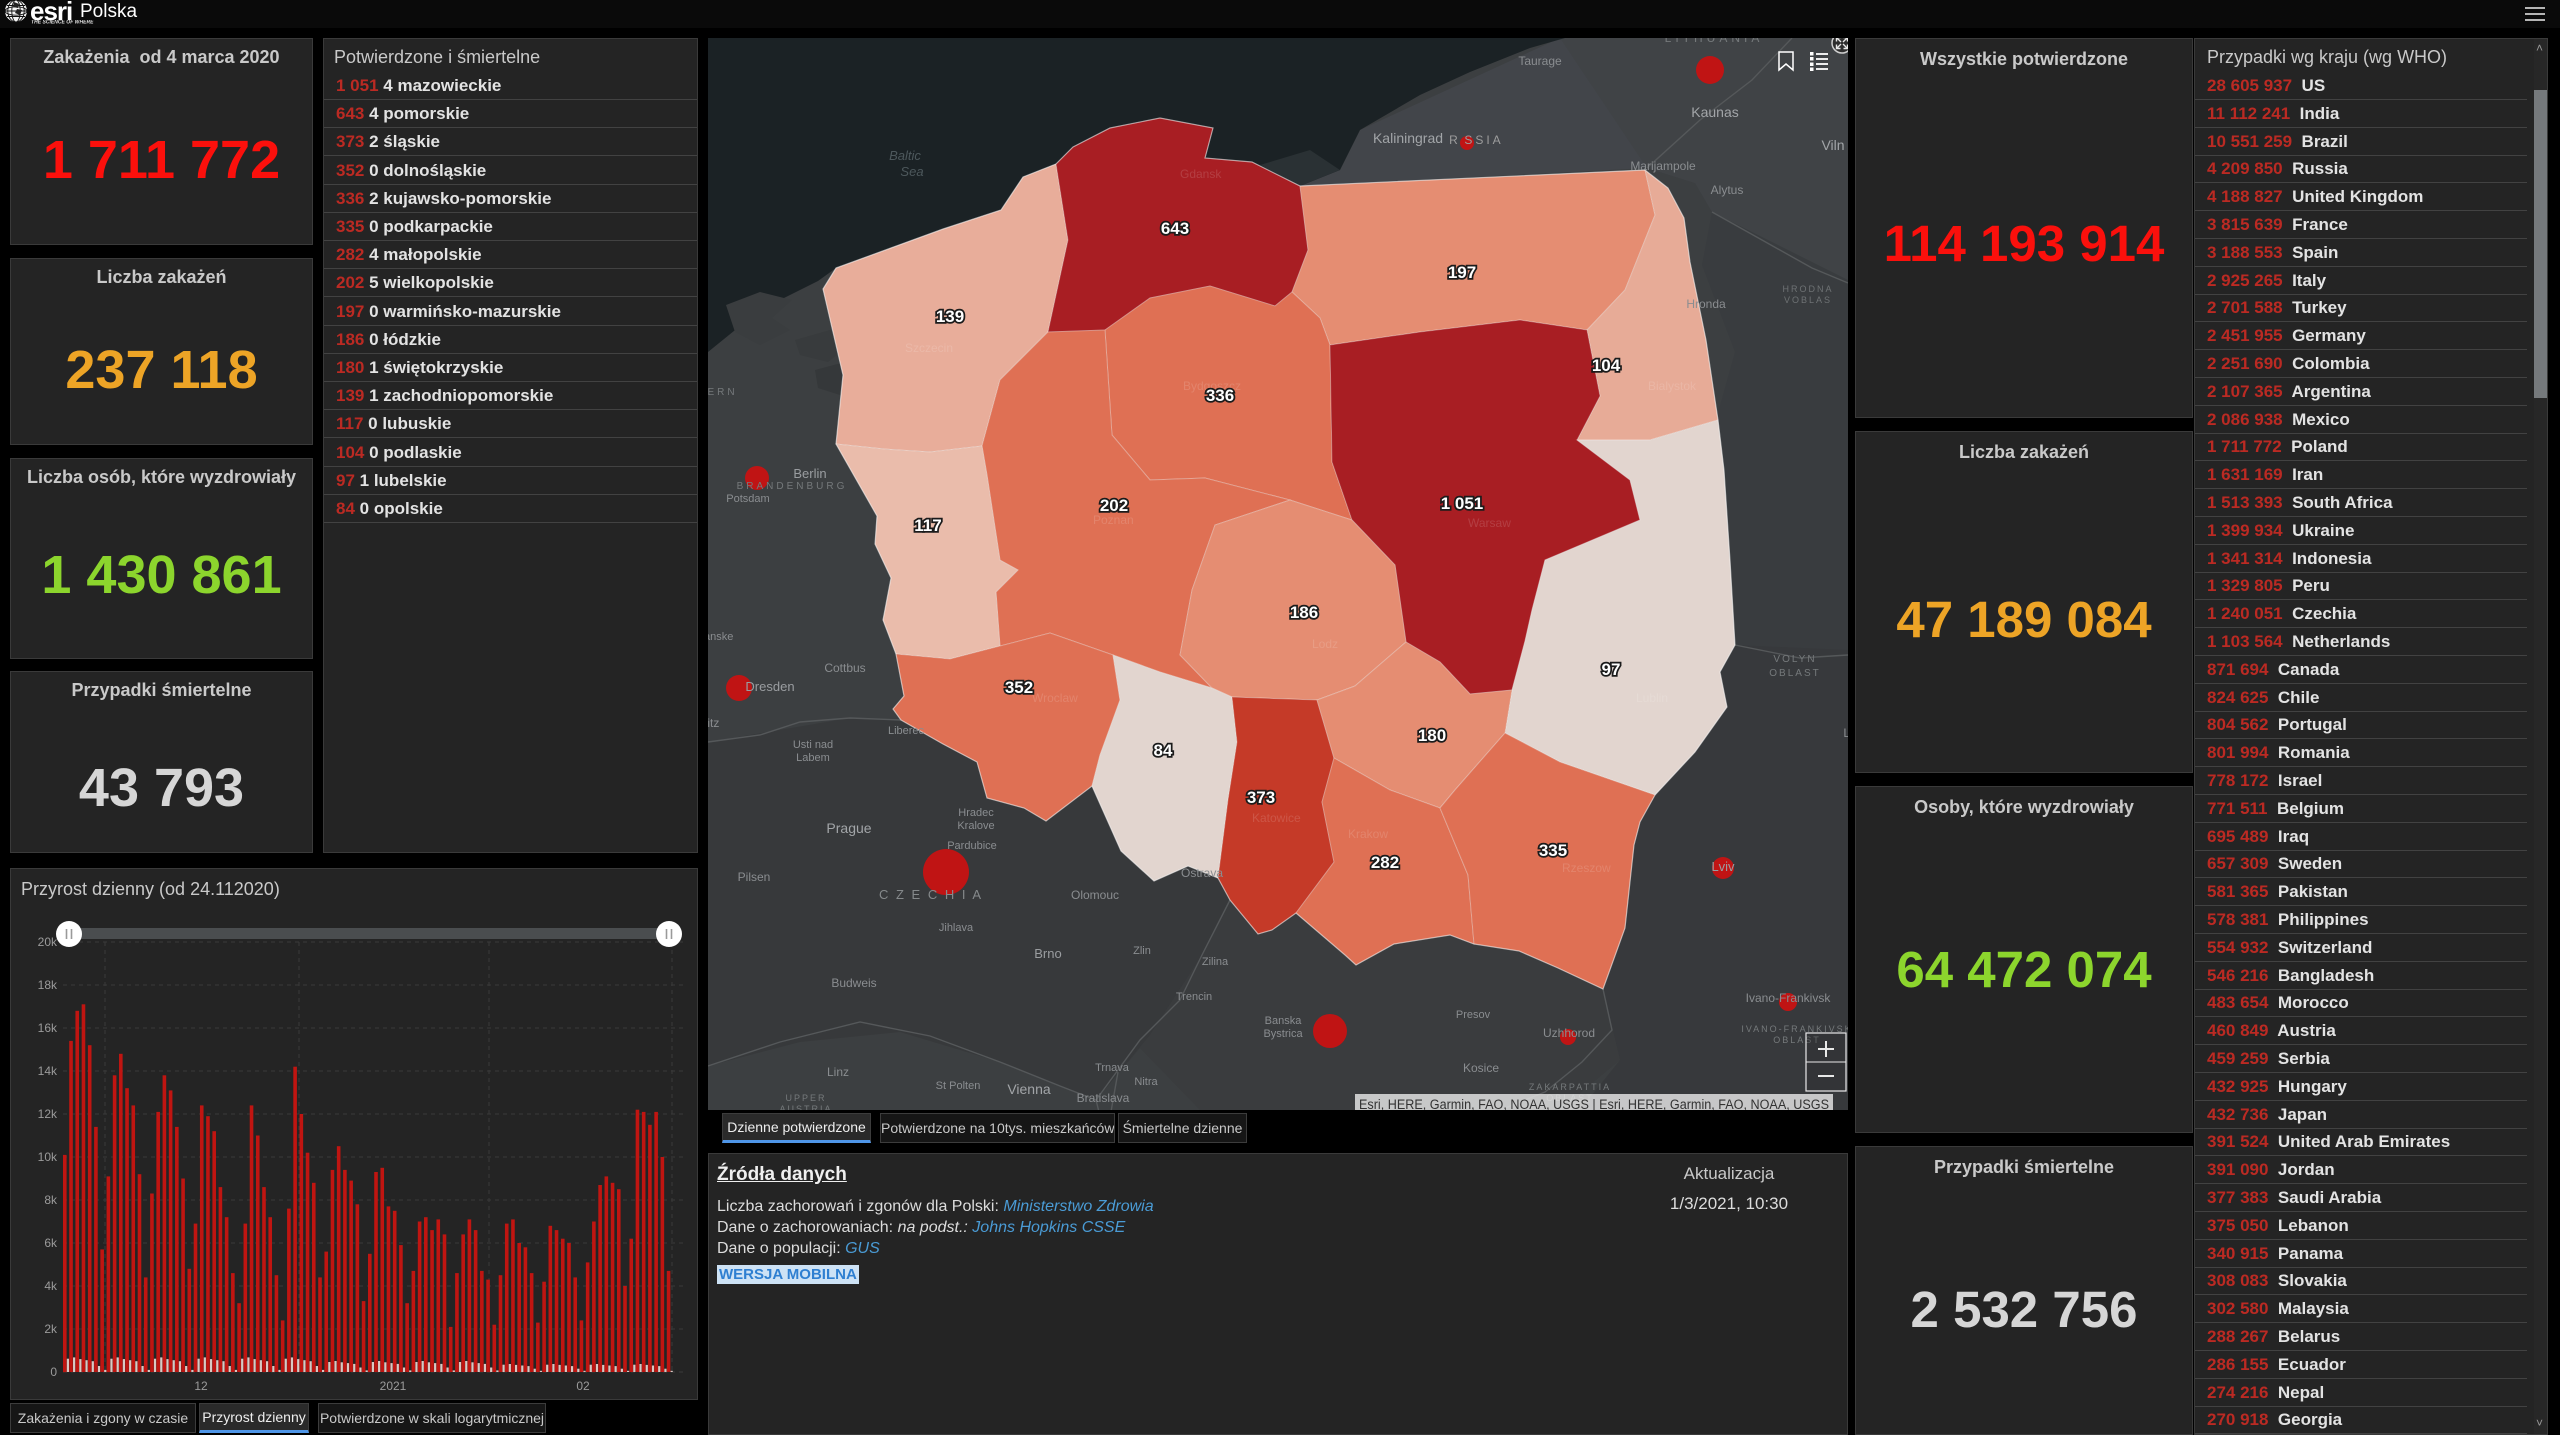 The image size is (2560, 1435). Describe the element at coordinates (1202, 873) in the screenshot. I see `svg-text: Ostrava` at that location.